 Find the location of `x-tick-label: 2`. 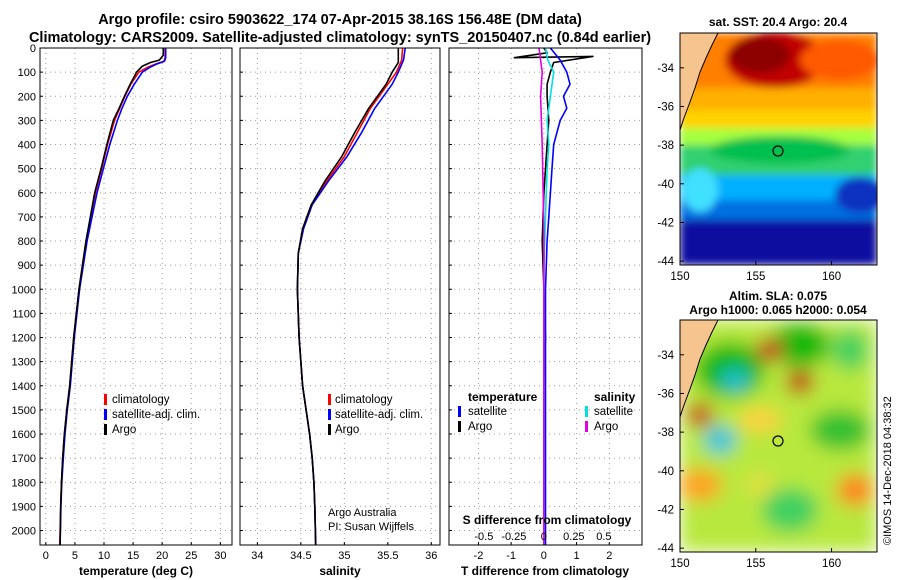

x-tick-label: 2 is located at coordinates (609, 556).